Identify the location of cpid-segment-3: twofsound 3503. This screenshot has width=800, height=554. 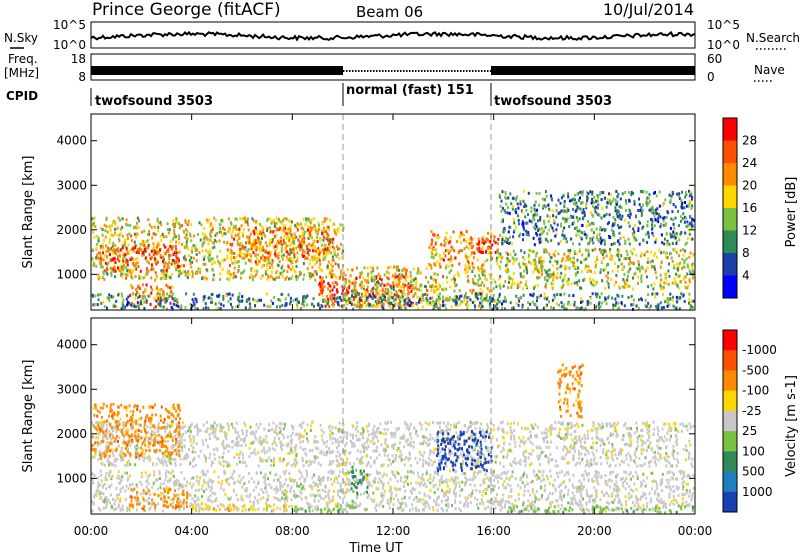
(553, 101).